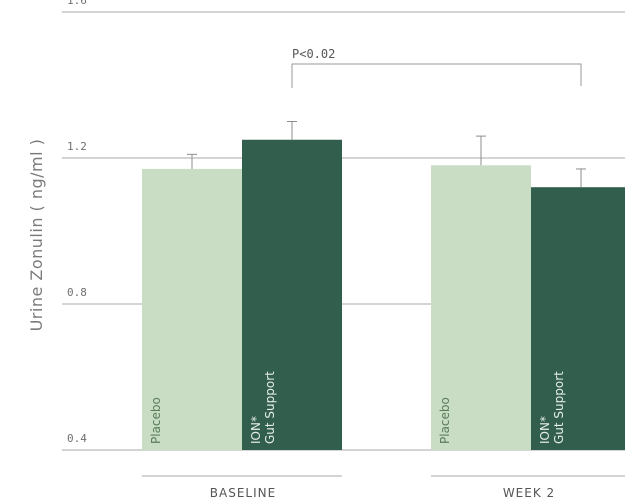  What do you see at coordinates (383, 487) in the screenshot?
I see `x-axis-categories: BASELINE WEEK 2` at bounding box center [383, 487].